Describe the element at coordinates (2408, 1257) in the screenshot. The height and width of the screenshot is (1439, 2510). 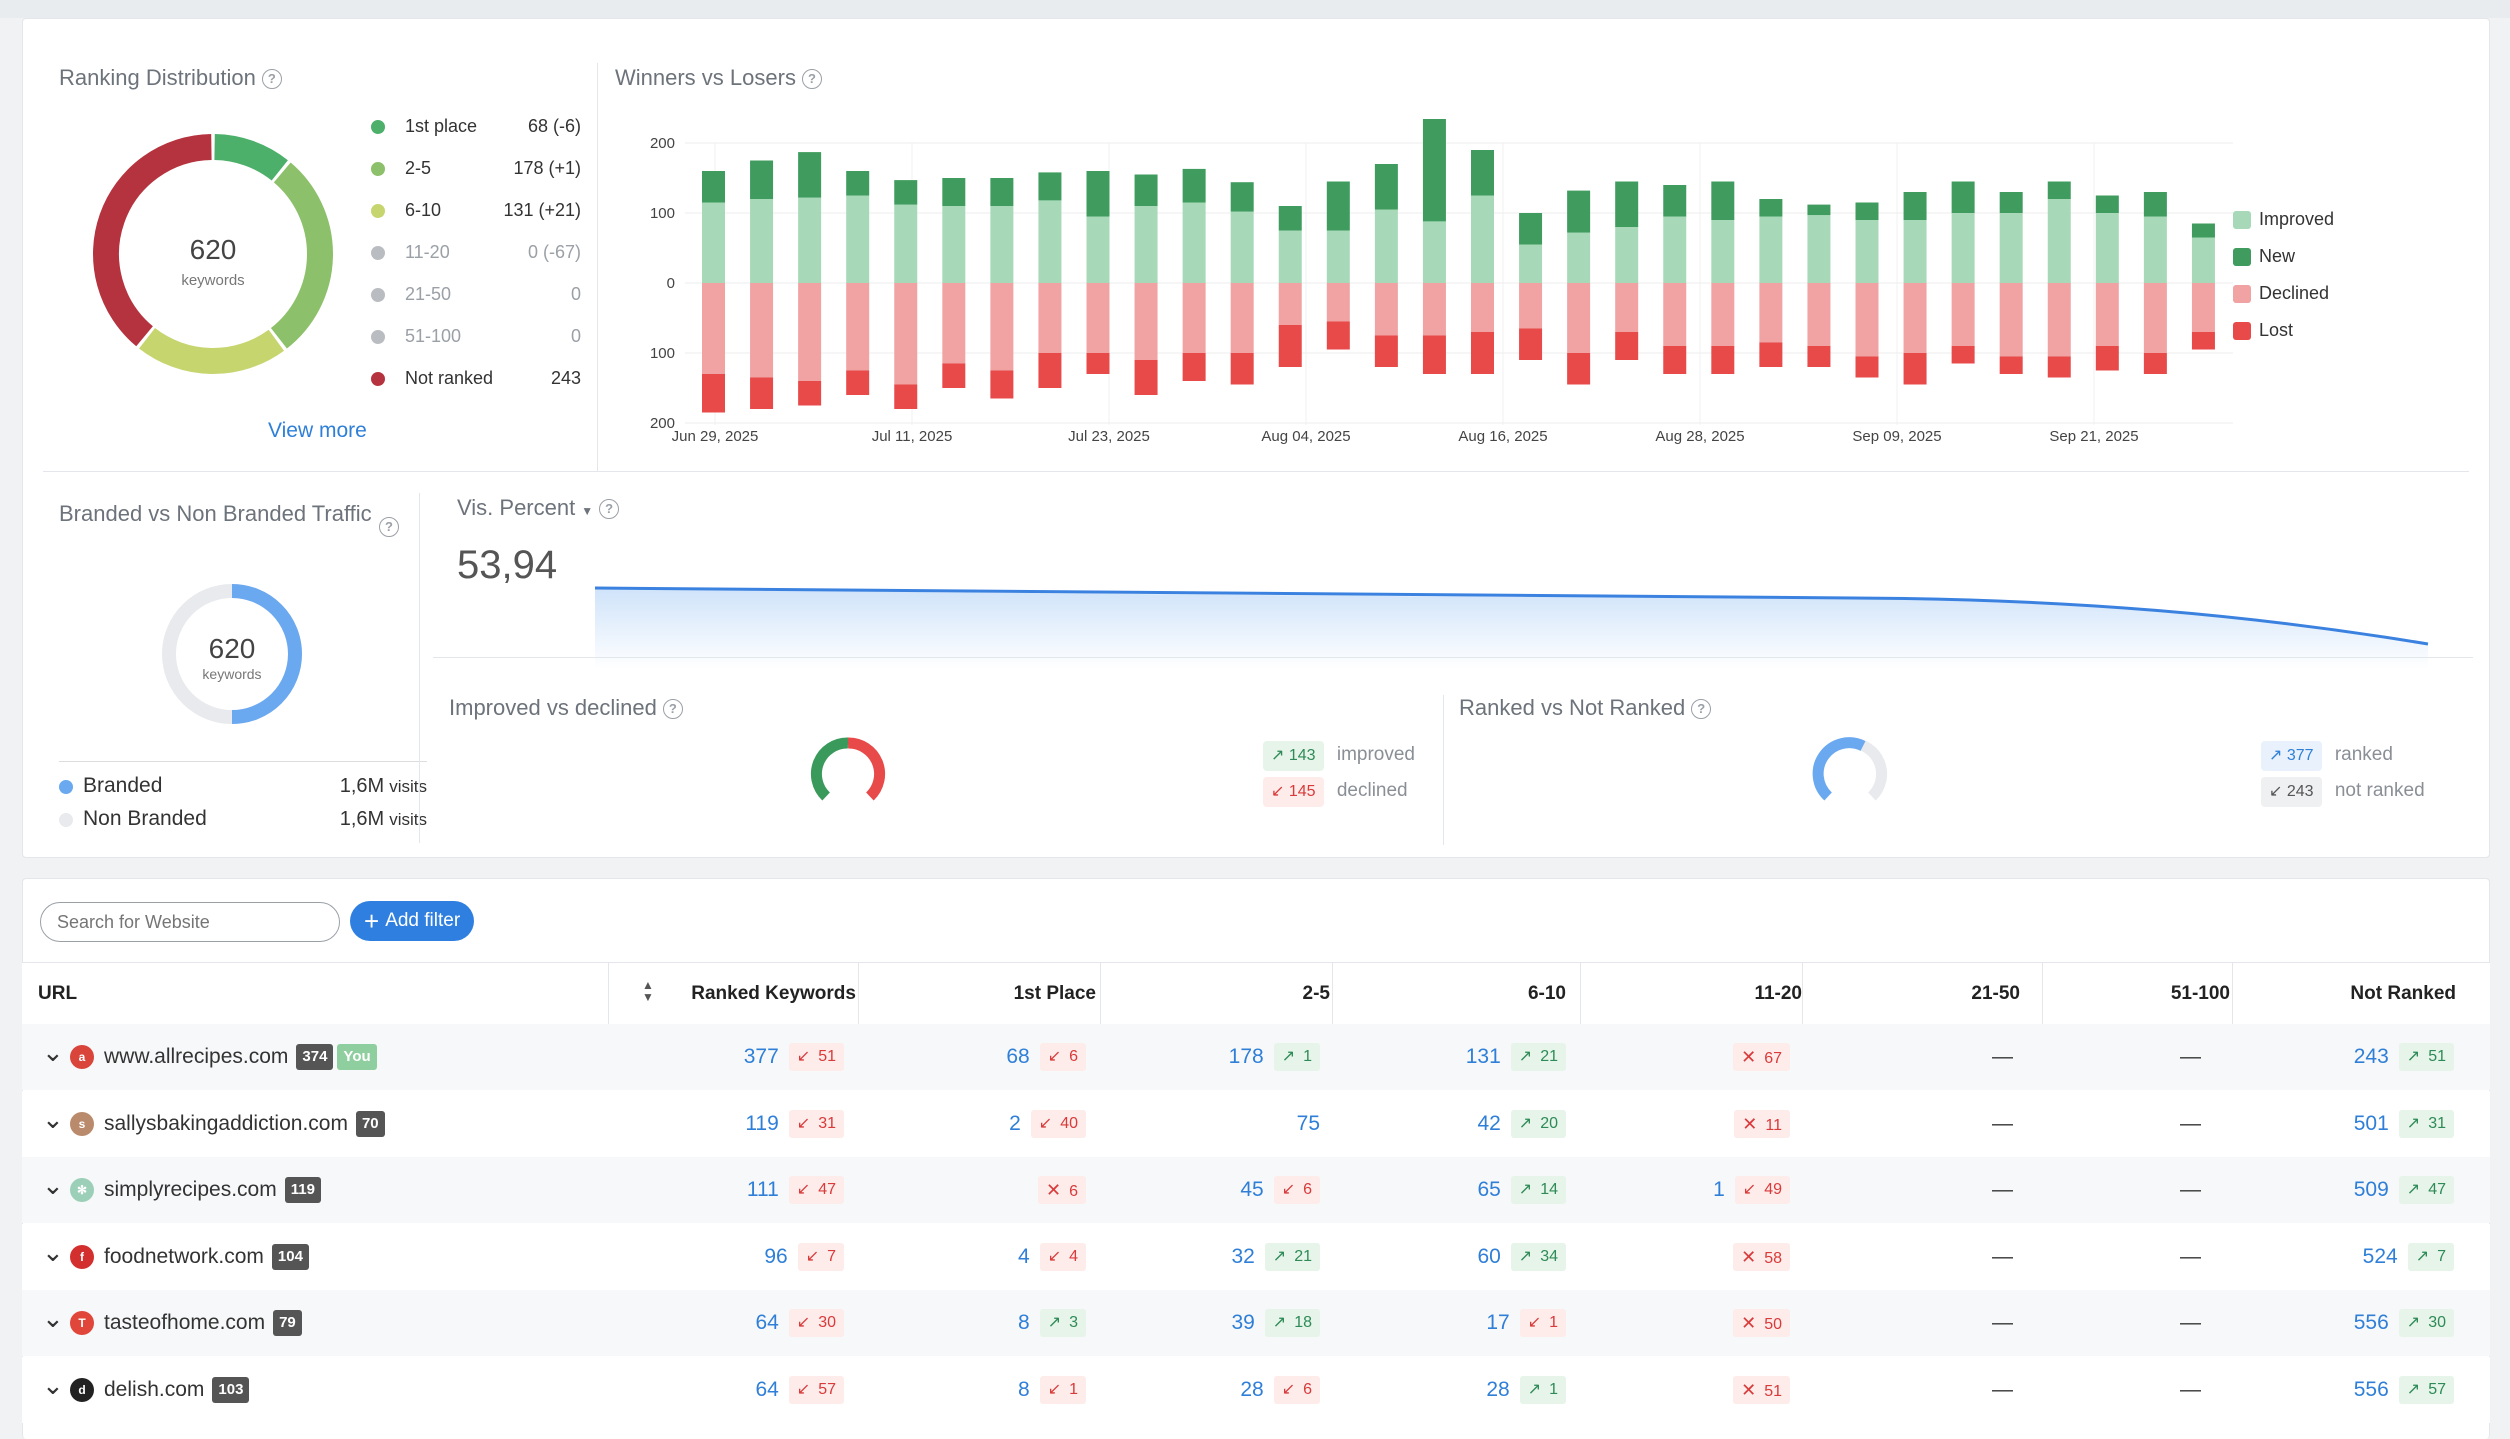
I see `cell-not-ranked: 524 ↗ 7` at that location.